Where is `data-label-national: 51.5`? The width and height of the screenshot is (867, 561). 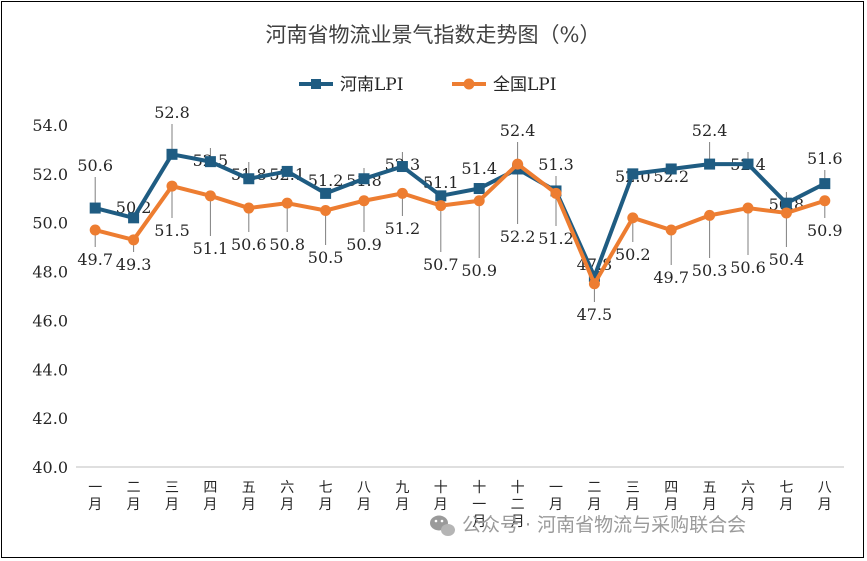 data-label-national: 51.5 is located at coordinates (172, 230).